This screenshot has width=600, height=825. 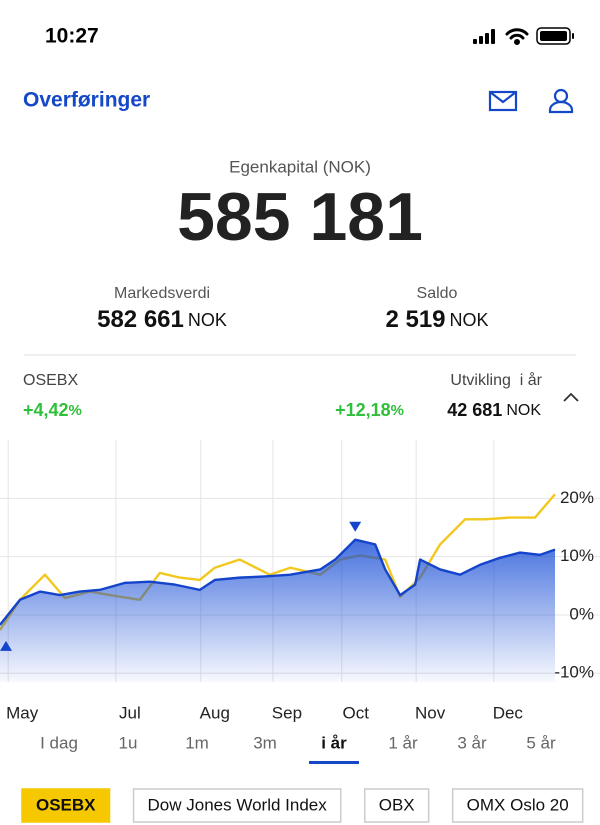 I want to click on x-tick-label: Nov, so click(x=430, y=712).